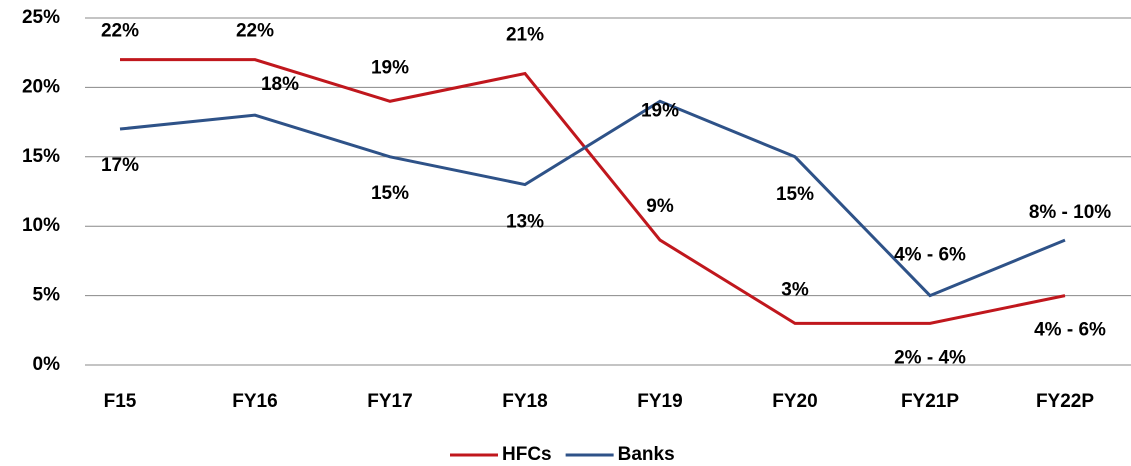 Image resolution: width=1131 pixels, height=466 pixels. I want to click on data-label: 2% - 4%, so click(930, 357).